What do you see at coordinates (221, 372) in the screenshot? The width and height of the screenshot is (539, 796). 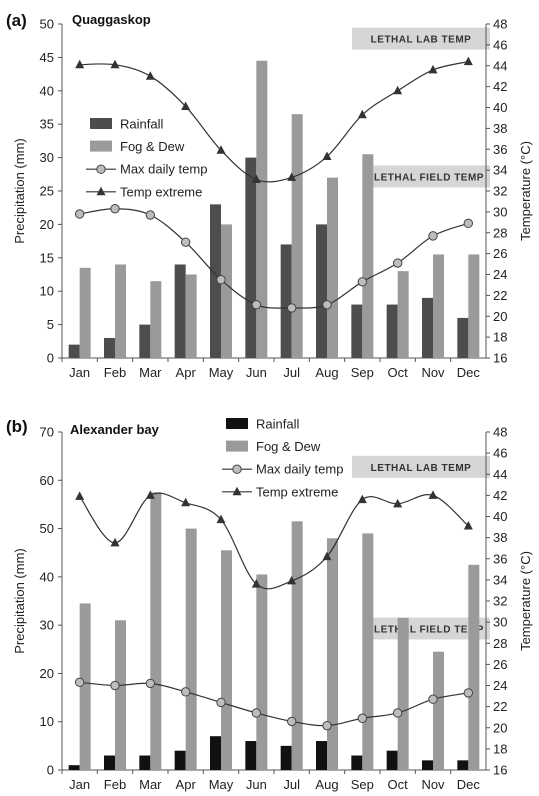 I see `x-tick-label: May` at bounding box center [221, 372].